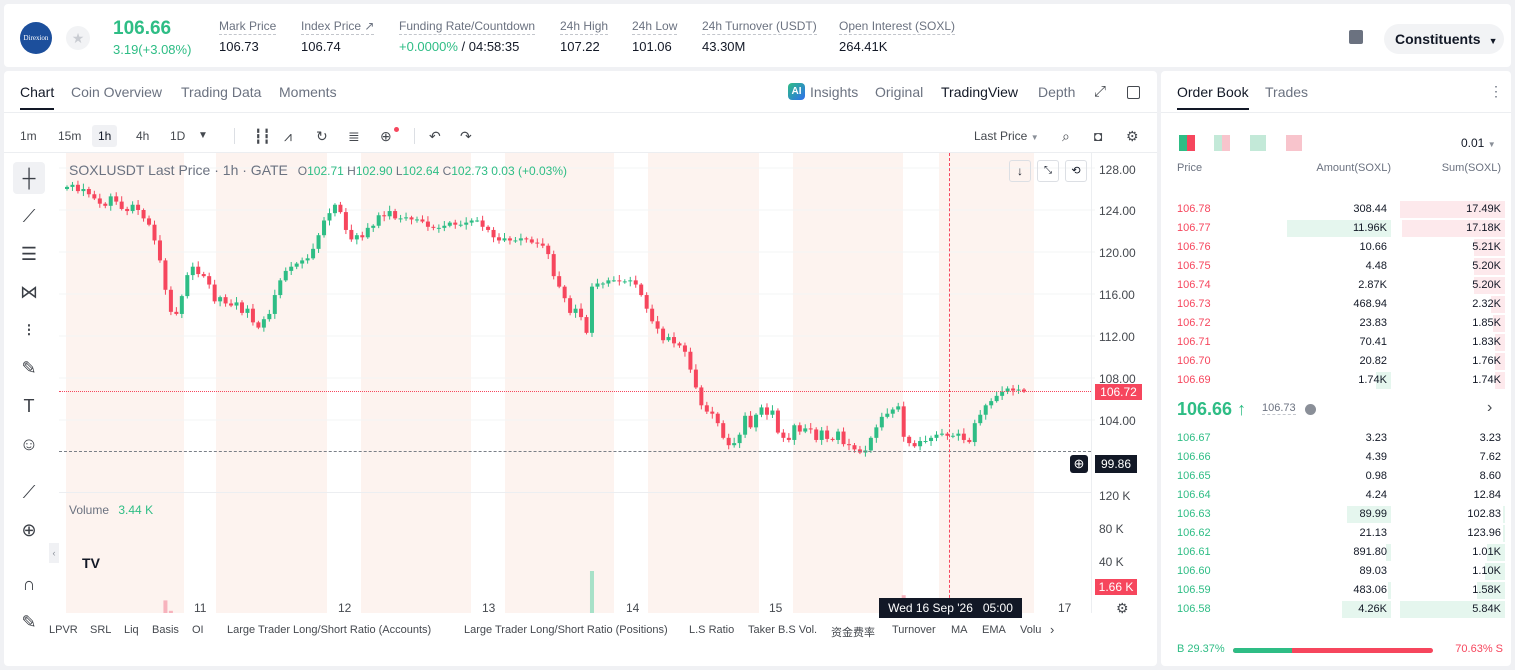 The image size is (1515, 670). I want to click on bid-row: 106.66 4.39 7.62, so click(1336, 457).